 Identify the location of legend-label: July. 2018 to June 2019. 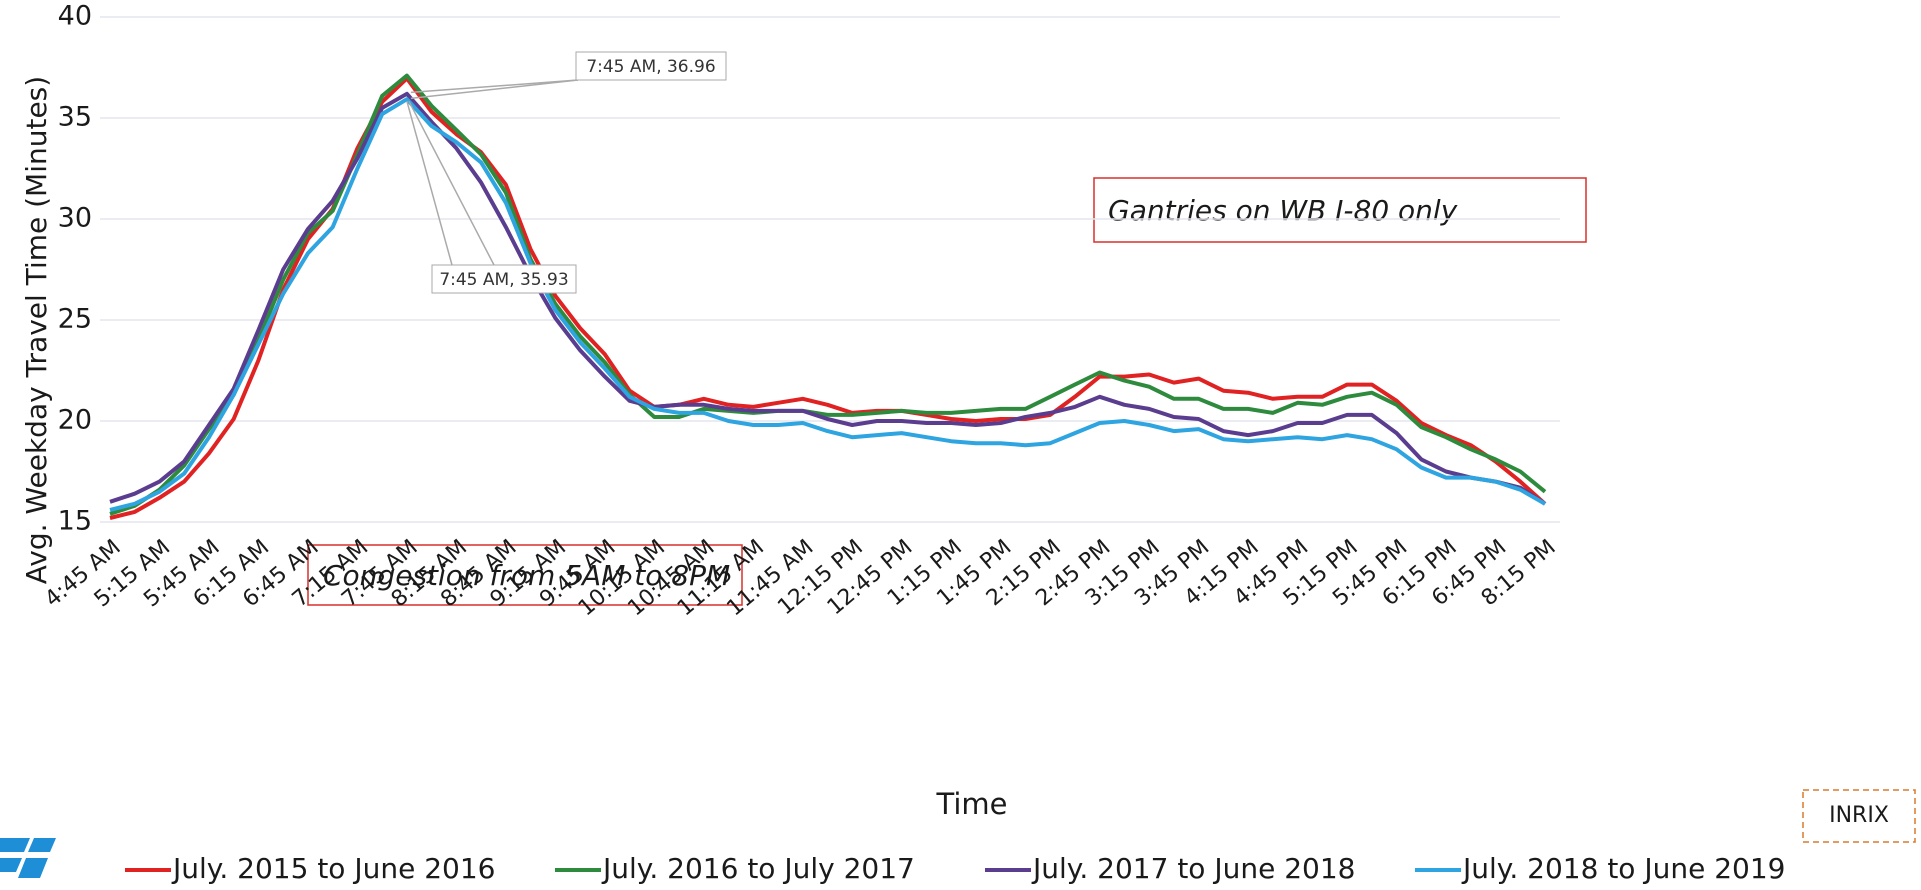
(1623, 868).